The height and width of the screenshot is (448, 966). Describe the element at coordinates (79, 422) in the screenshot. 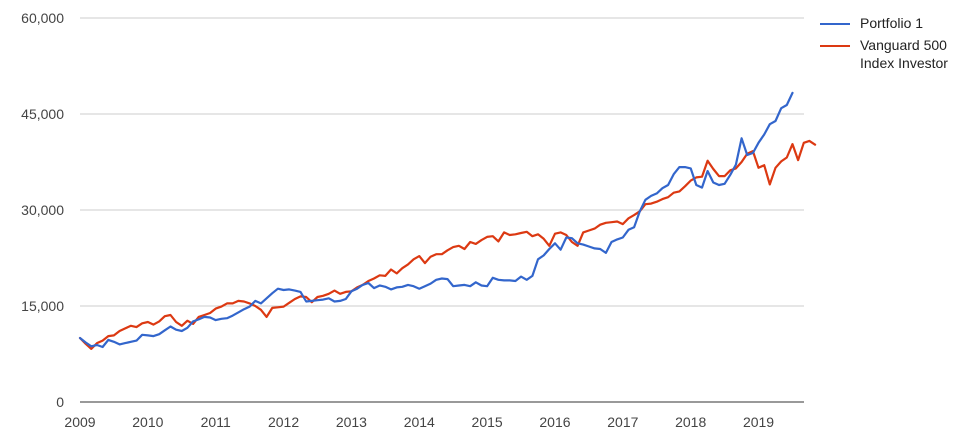

I see `x-tick-label: 2009` at that location.